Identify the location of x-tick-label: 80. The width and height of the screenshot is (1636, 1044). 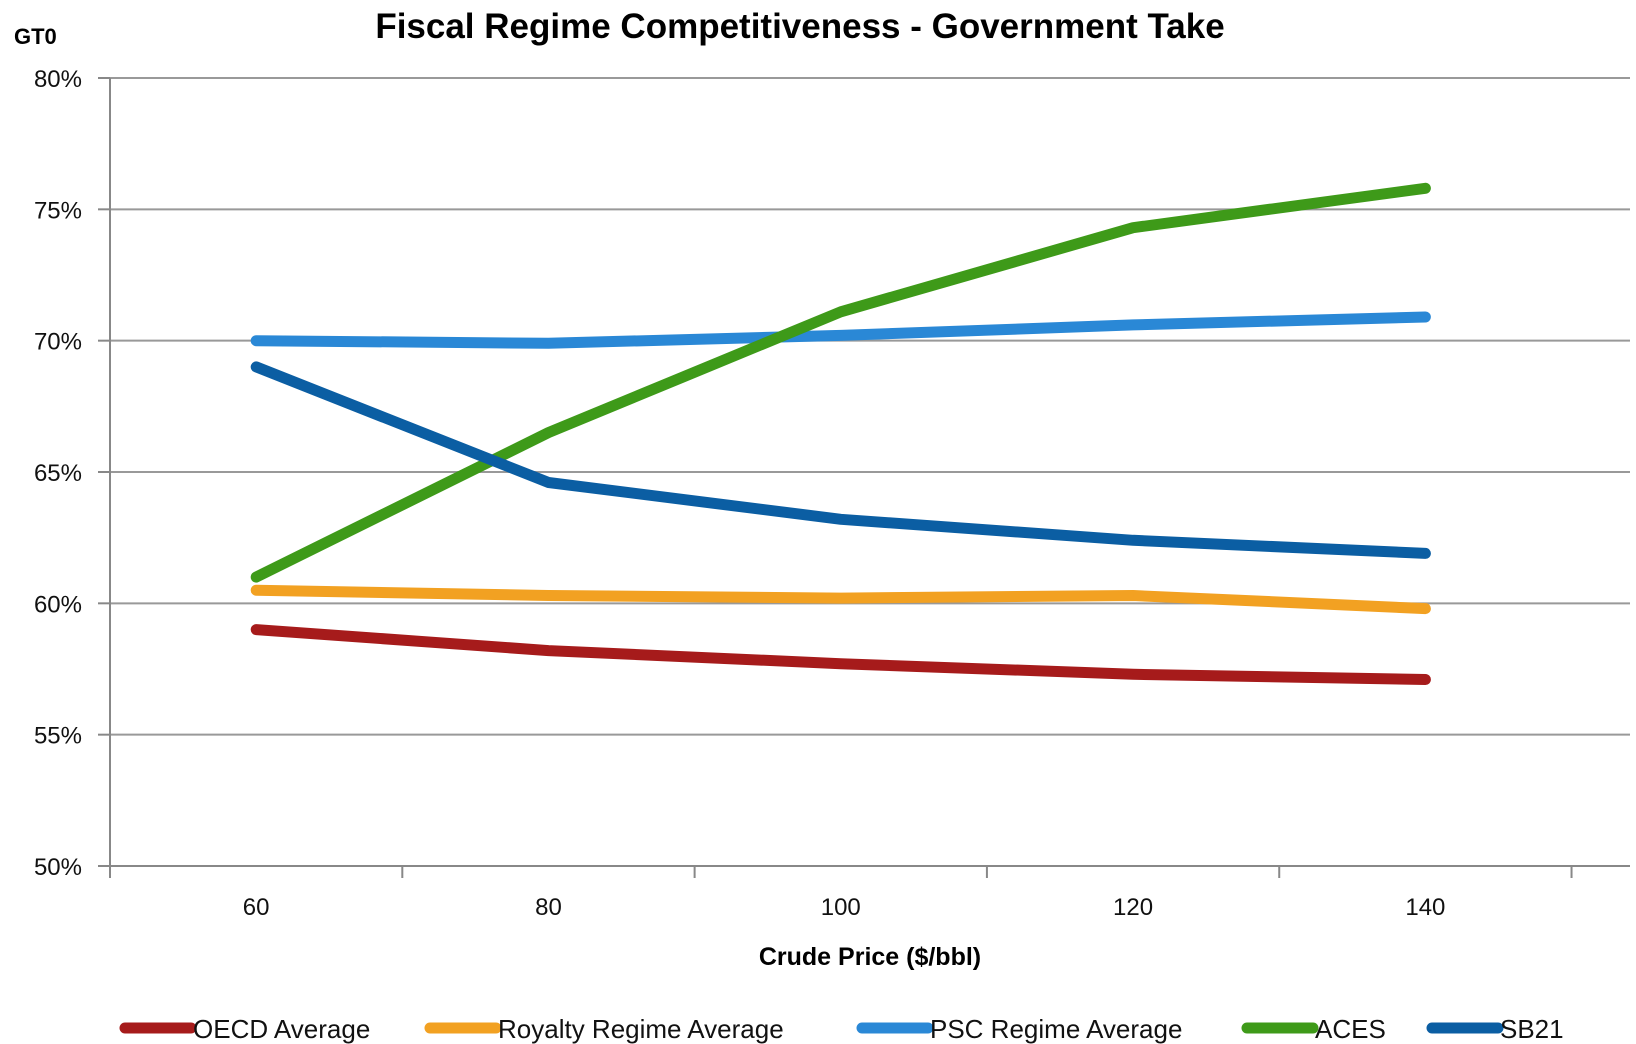
(548, 907).